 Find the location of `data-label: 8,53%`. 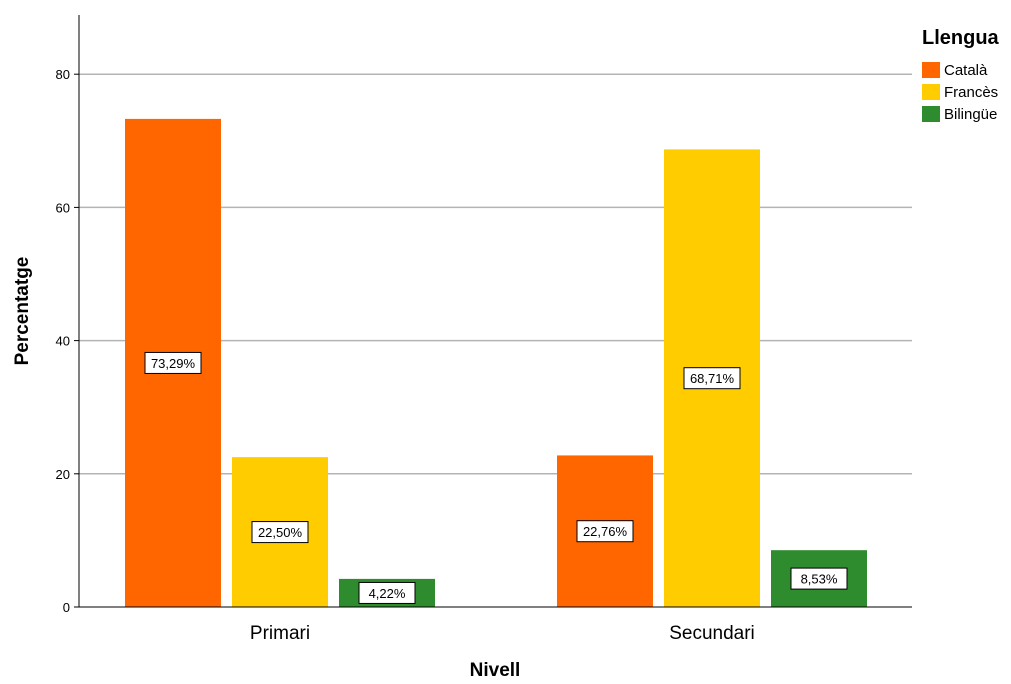

data-label: 8,53% is located at coordinates (819, 579).